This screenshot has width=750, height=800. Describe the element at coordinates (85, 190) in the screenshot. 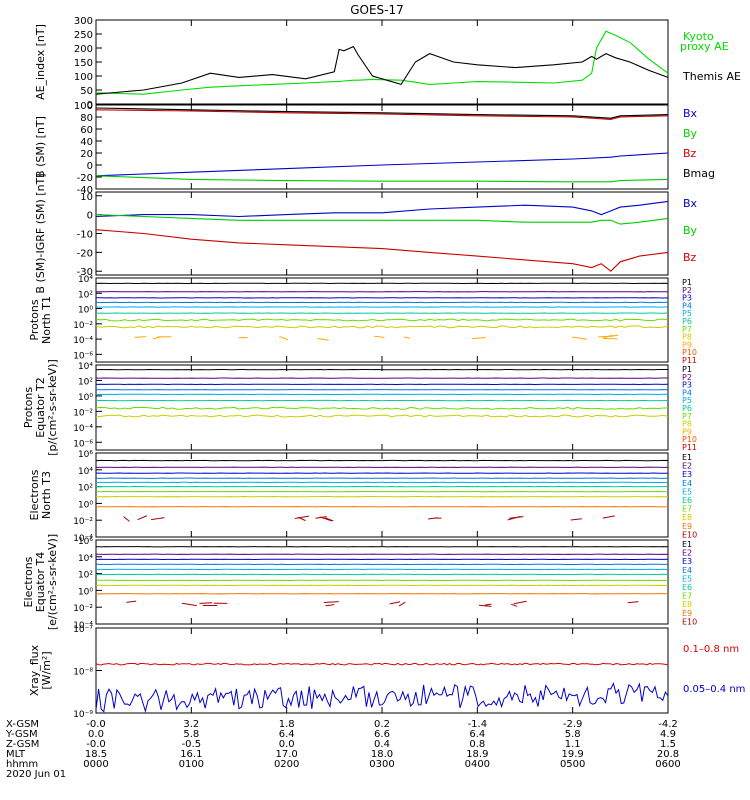

I see `y-tick-label: -40` at that location.